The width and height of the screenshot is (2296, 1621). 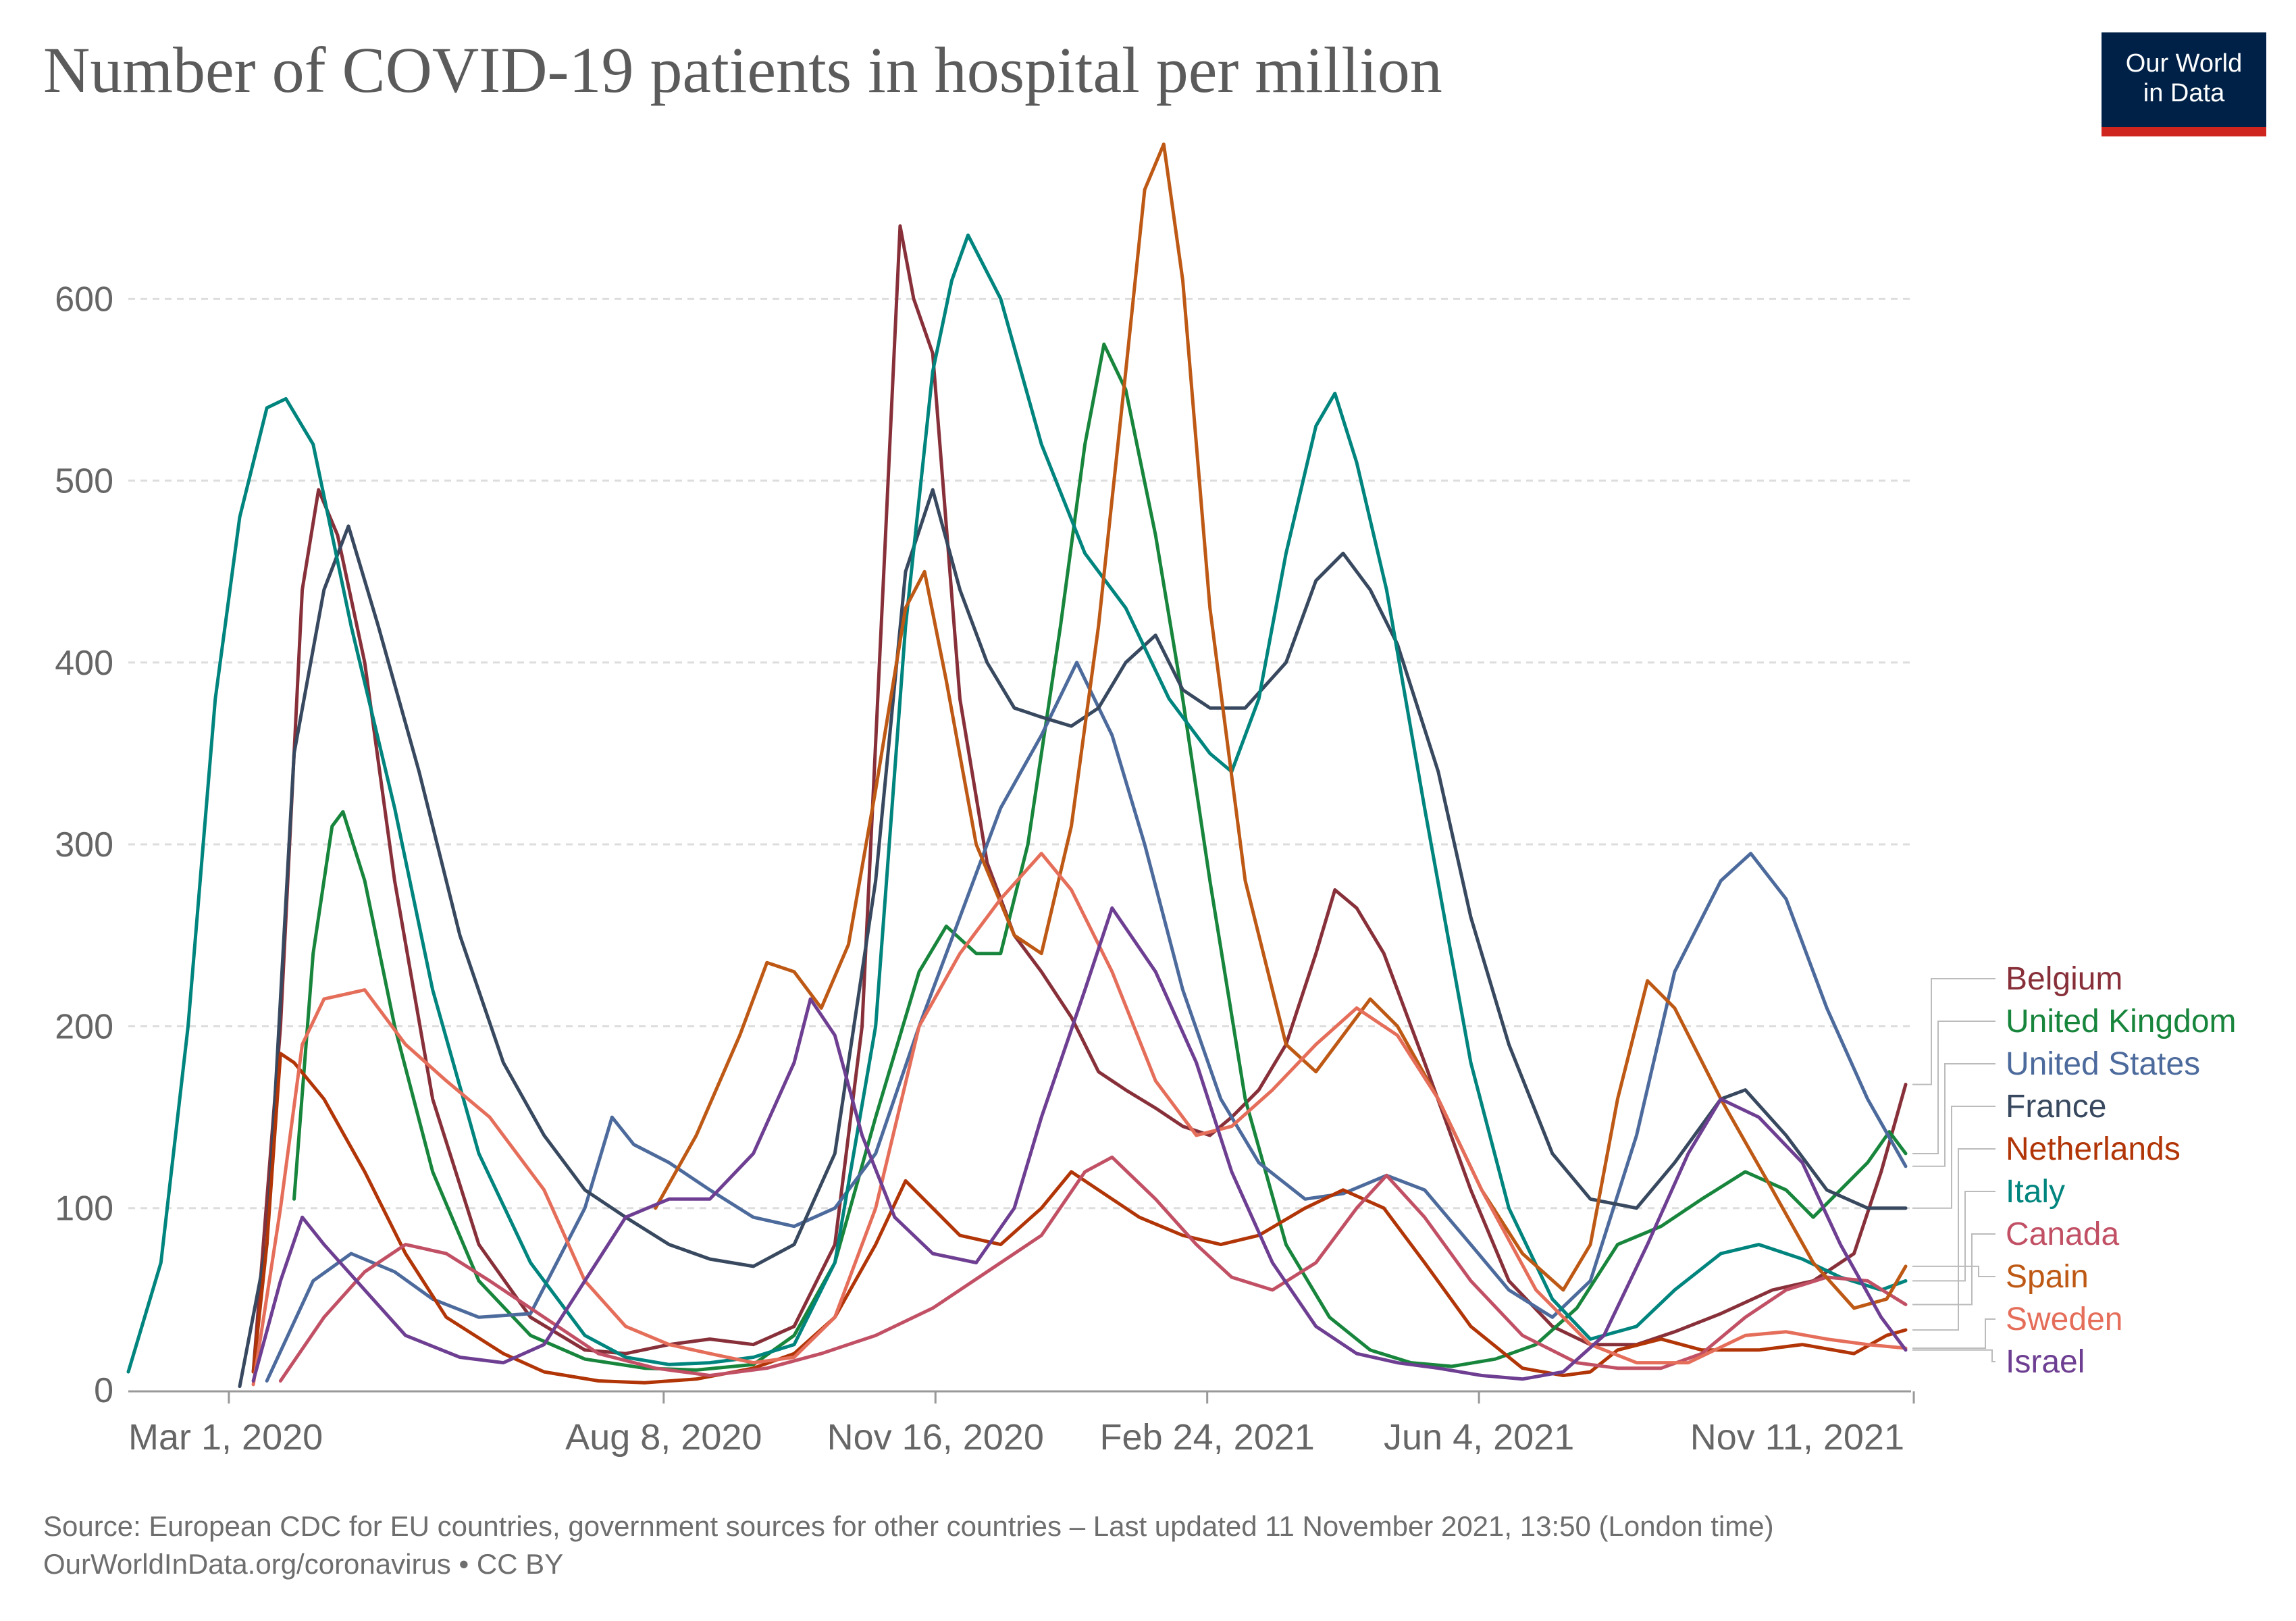 I want to click on y-tick-label: 400, so click(x=84, y=663).